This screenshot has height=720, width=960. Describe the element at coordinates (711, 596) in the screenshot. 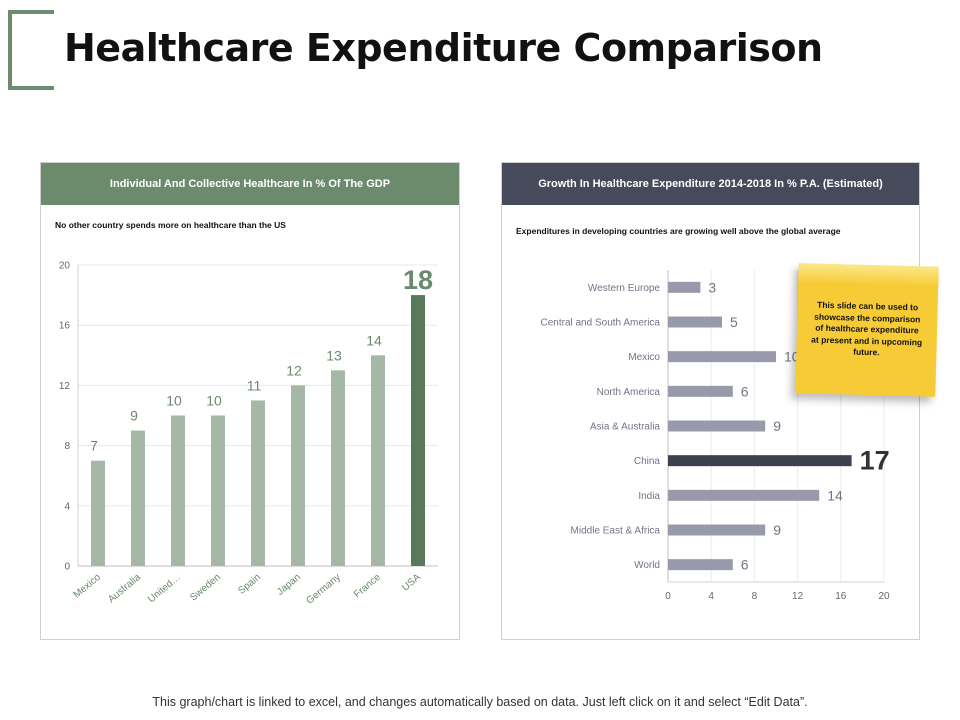

I see `right-x-tick-label: 4` at that location.